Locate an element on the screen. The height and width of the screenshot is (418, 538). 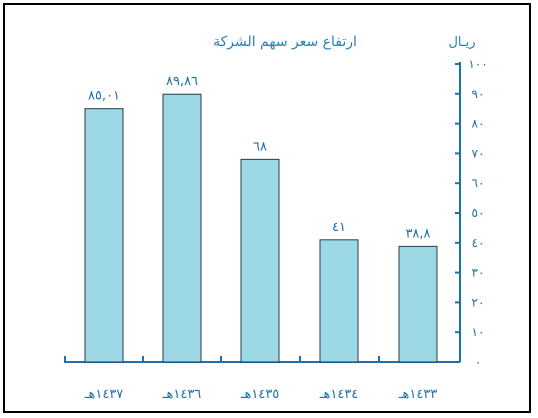
x-tick-labels: ١٤٣٧هـ ١٤٣٦هـ ١٤٣٥هـ ١٤٣٤هـ ١٤٣٣هـ is located at coordinates (261, 394).